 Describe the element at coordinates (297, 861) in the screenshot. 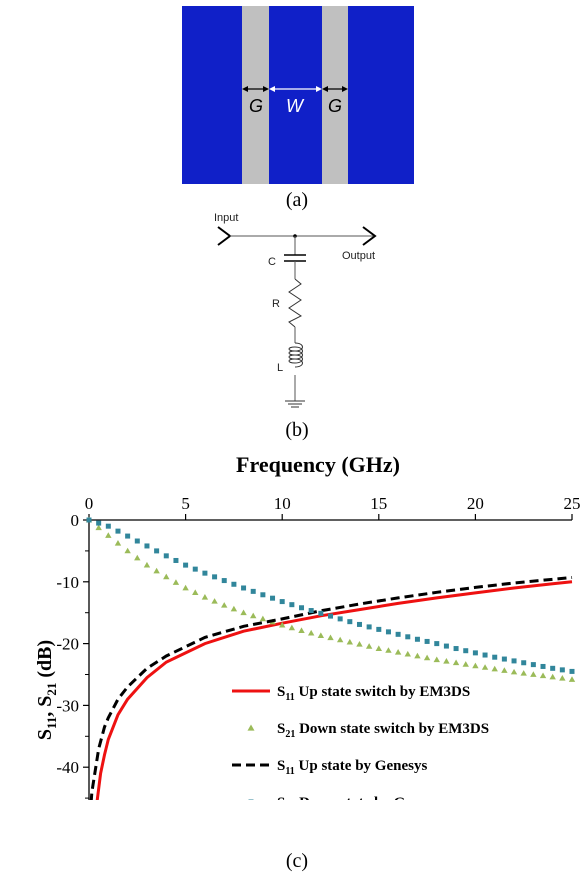

I see `caption-c: (c)` at that location.